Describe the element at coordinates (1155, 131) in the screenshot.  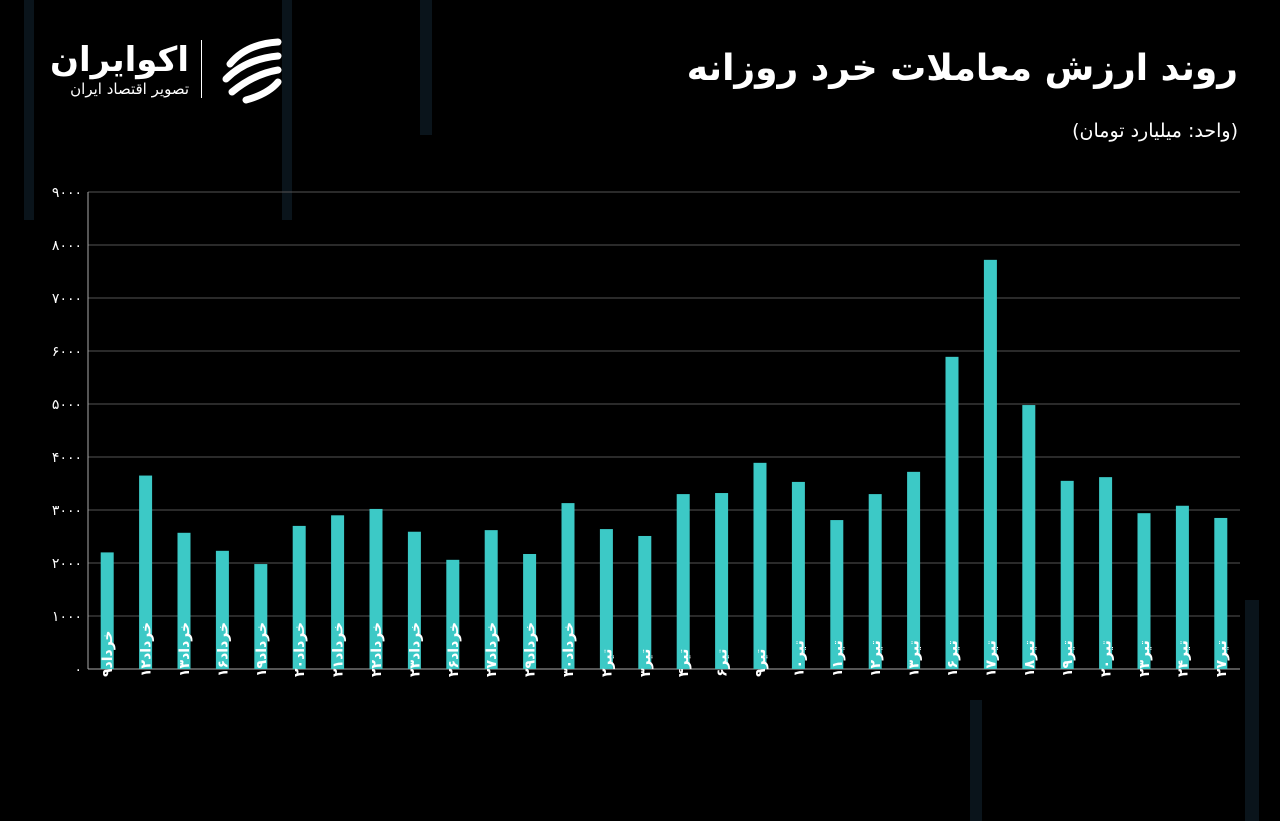
I see `chart-unit: (واحد: میلیارد تومان)` at that location.